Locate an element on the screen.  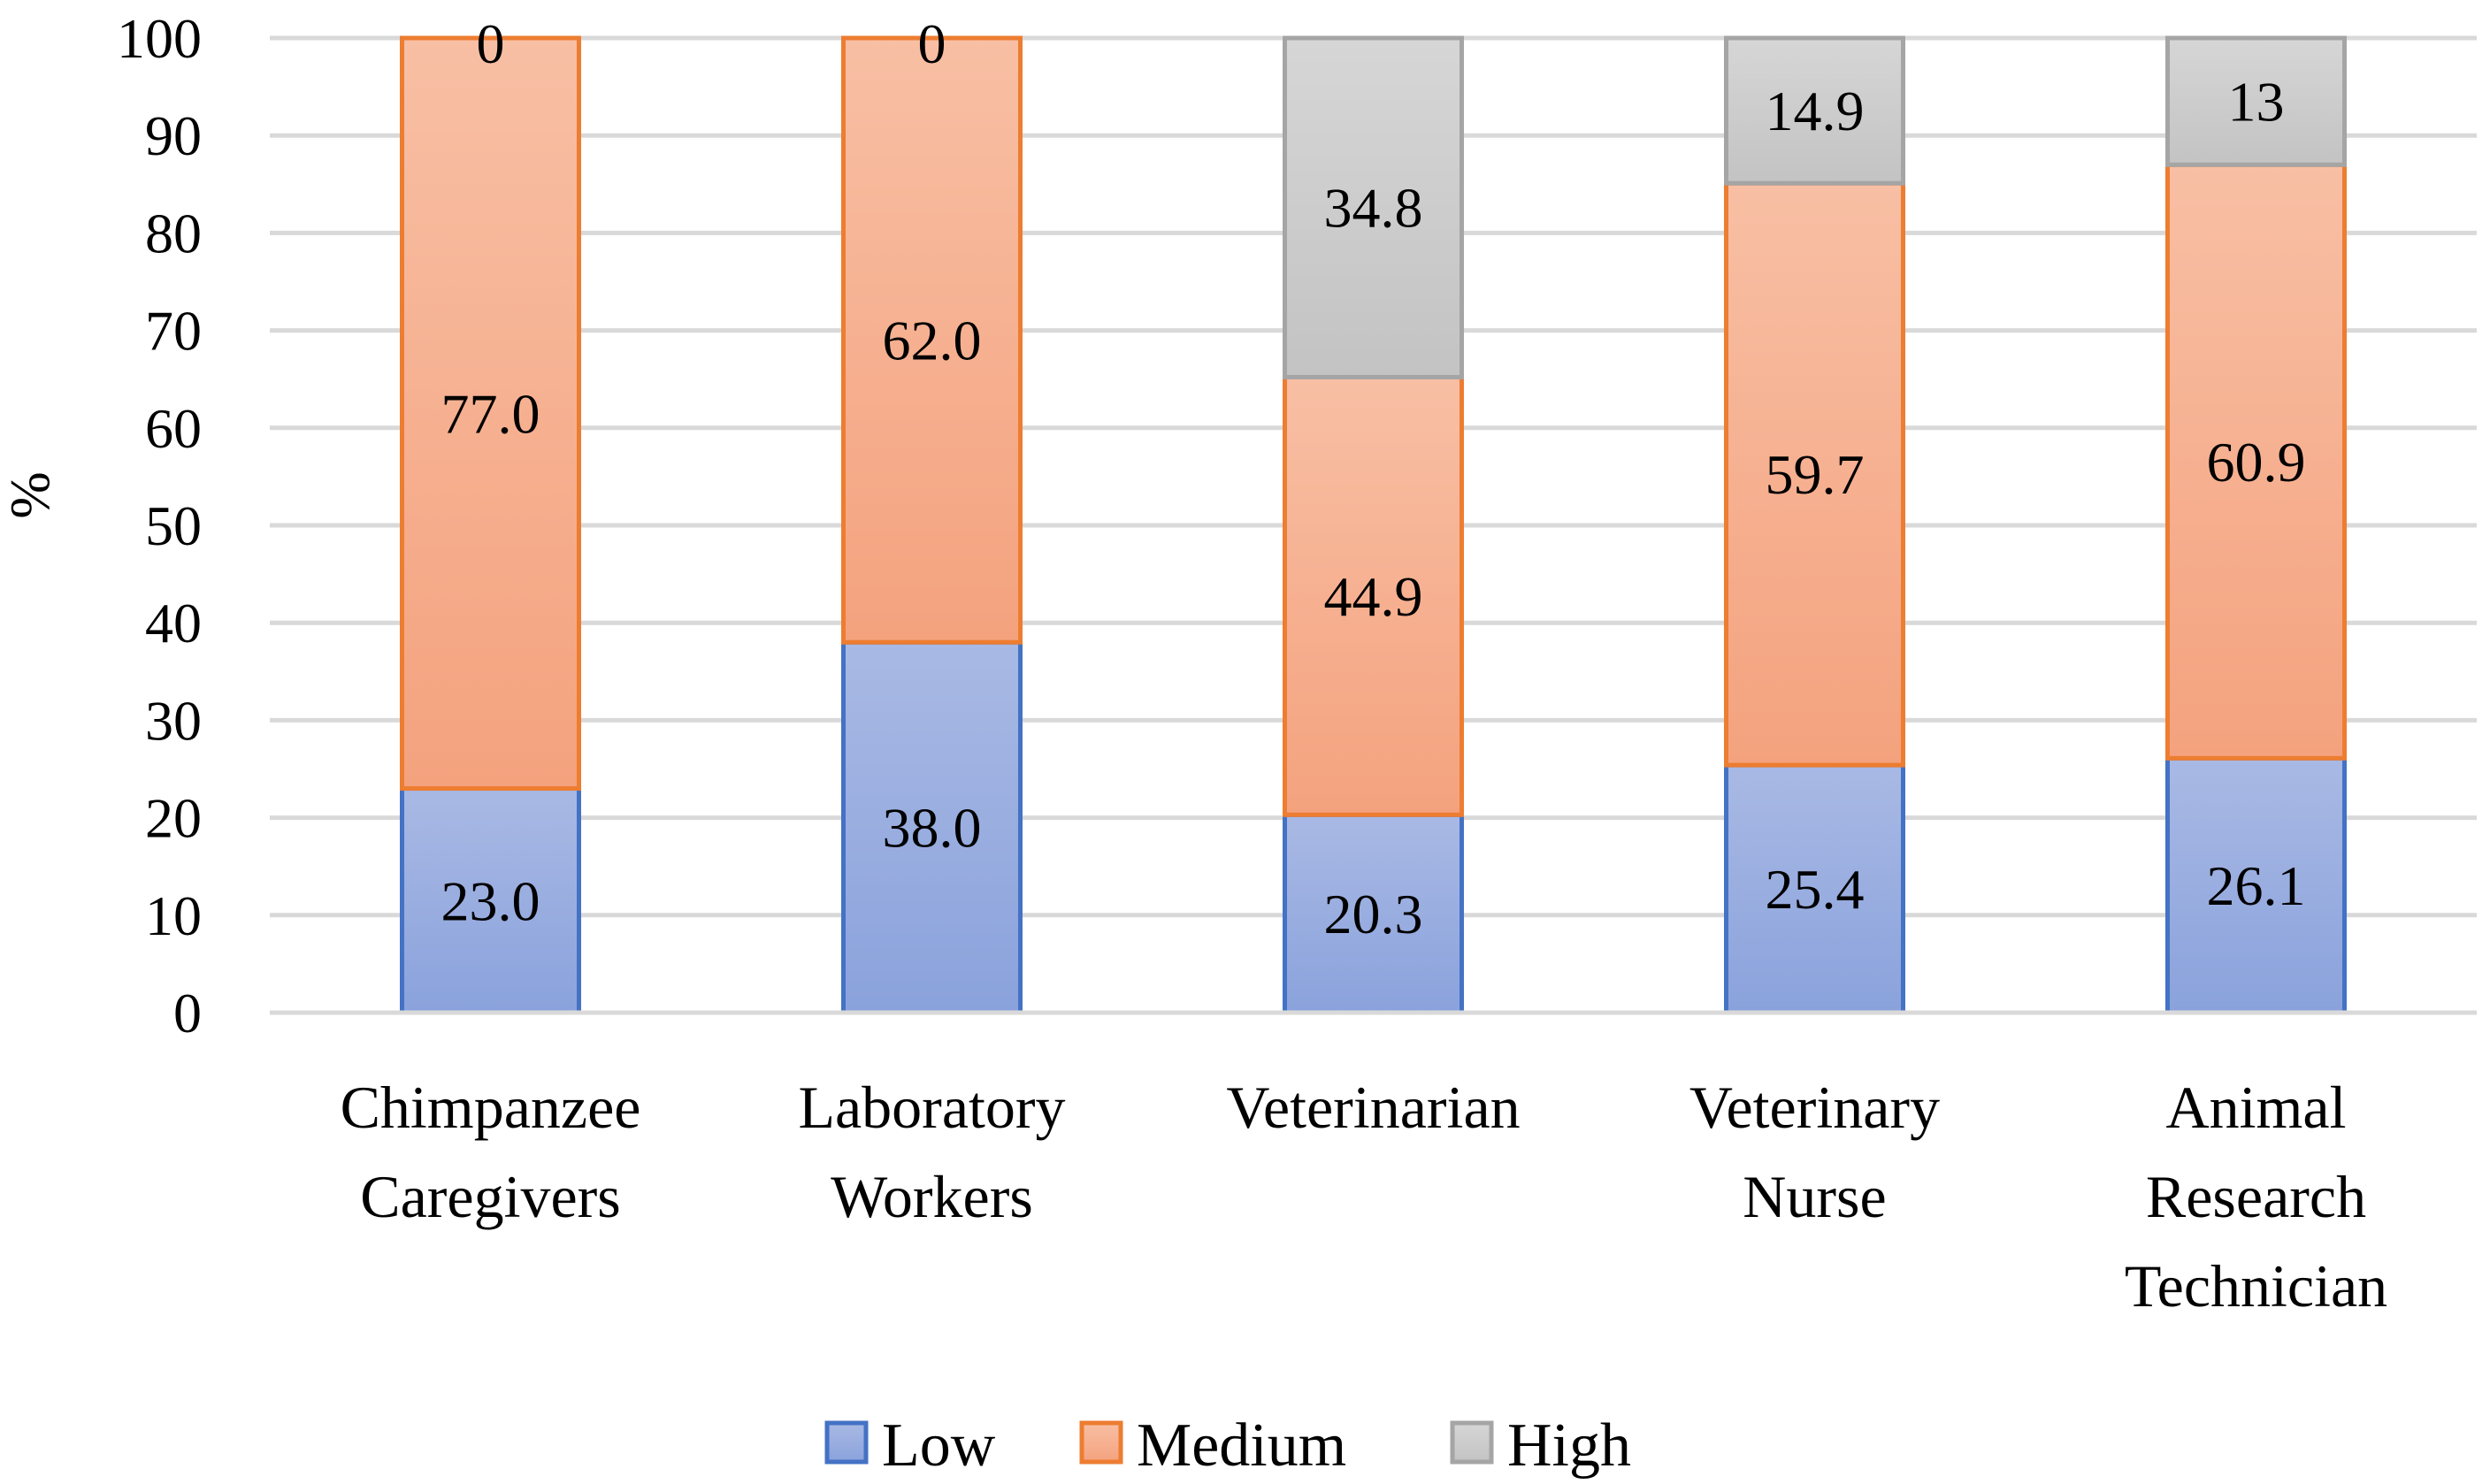
category-label-animal-research-technician-line-1: Animal is located at coordinates (2256, 1107).